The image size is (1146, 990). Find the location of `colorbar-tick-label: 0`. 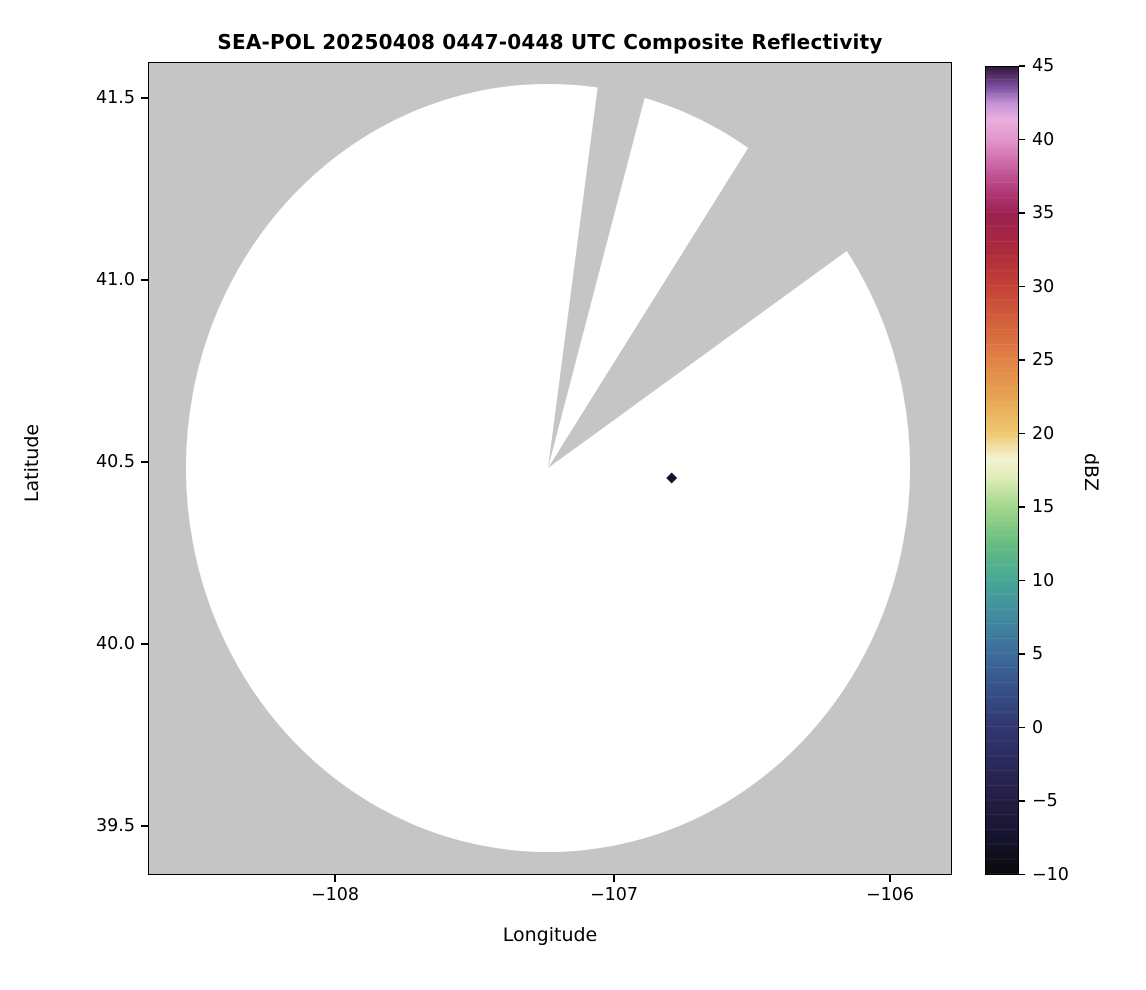

colorbar-tick-label: 0 is located at coordinates (1038, 727).